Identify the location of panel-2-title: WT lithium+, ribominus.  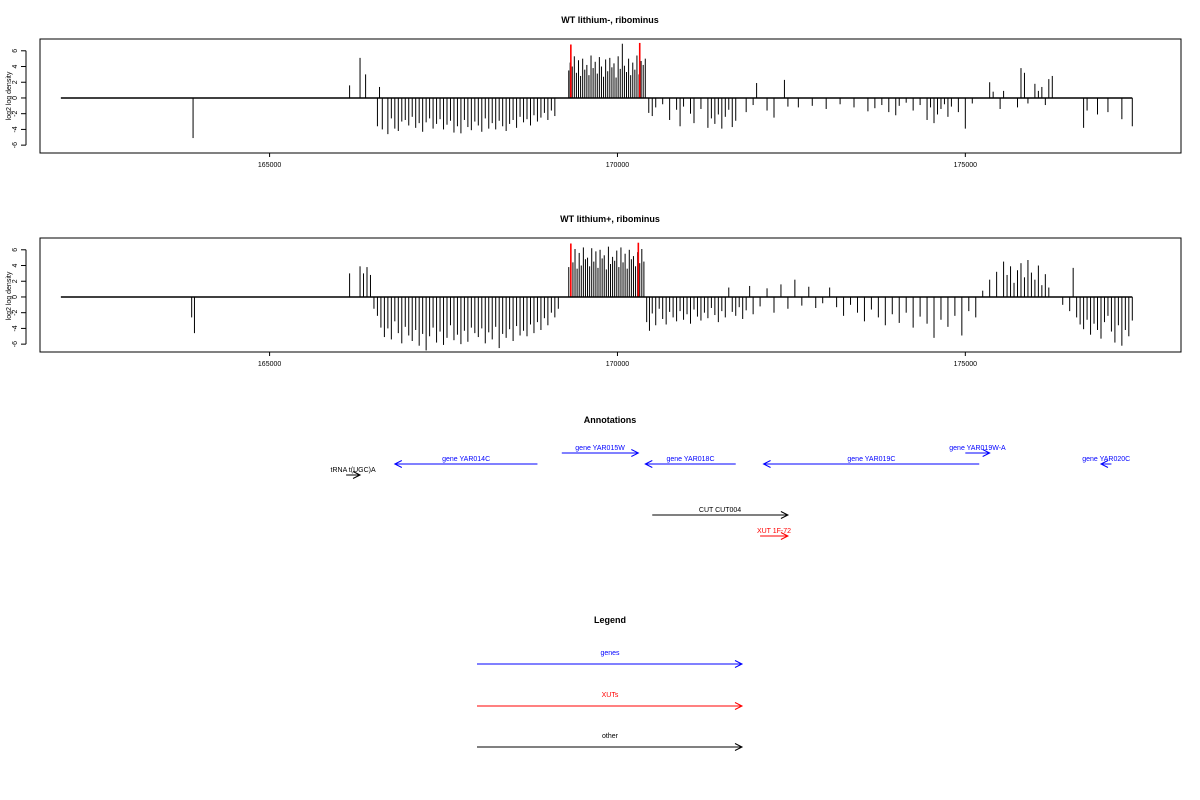
(610, 219).